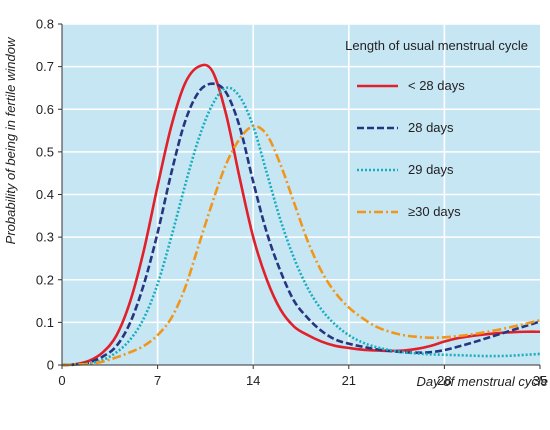  What do you see at coordinates (540, 380) in the screenshot?
I see `x-tick-label: 35` at bounding box center [540, 380].